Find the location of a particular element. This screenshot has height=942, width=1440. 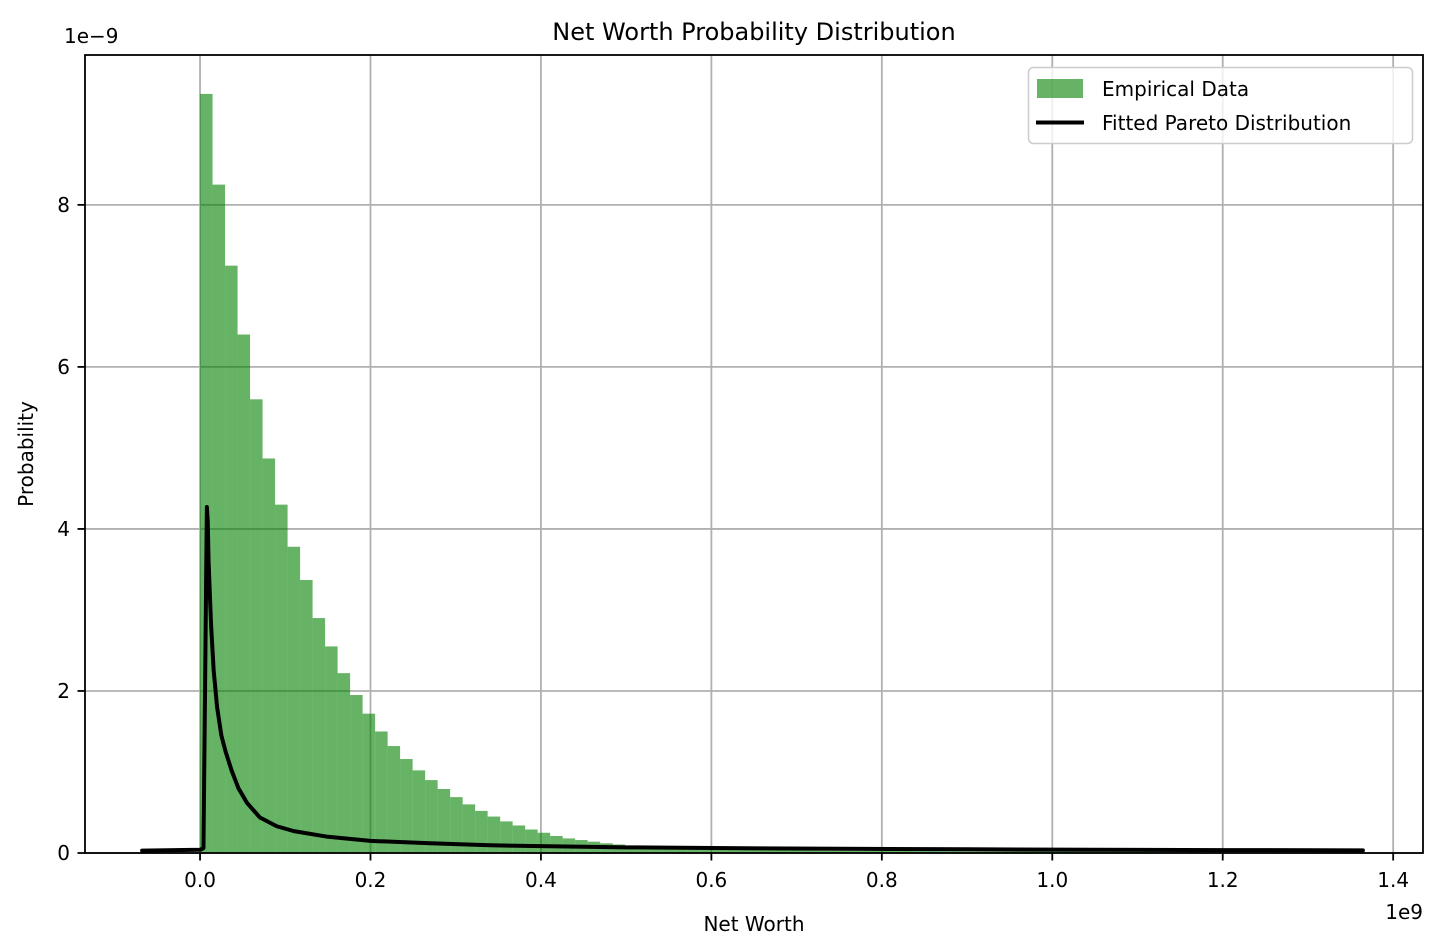

x-tick-label: 1.4 is located at coordinates (1393, 880).